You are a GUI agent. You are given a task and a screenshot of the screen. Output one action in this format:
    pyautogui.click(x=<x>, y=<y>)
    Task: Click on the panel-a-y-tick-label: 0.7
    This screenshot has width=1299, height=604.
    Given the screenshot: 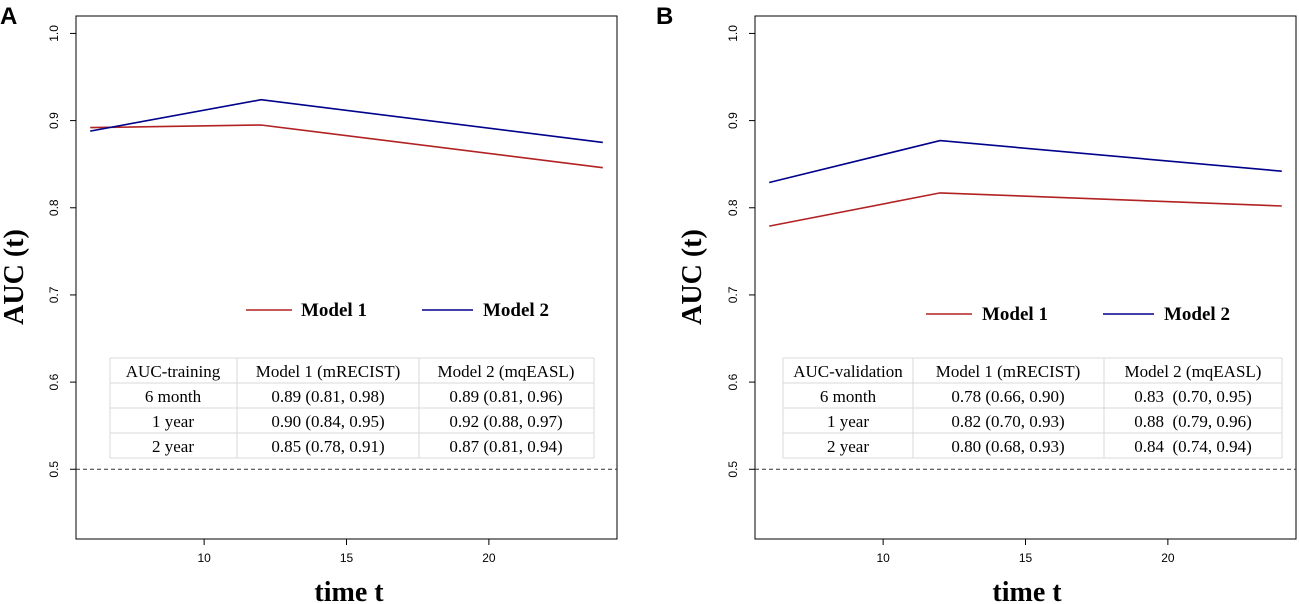 What is the action you would take?
    pyautogui.click(x=54, y=294)
    